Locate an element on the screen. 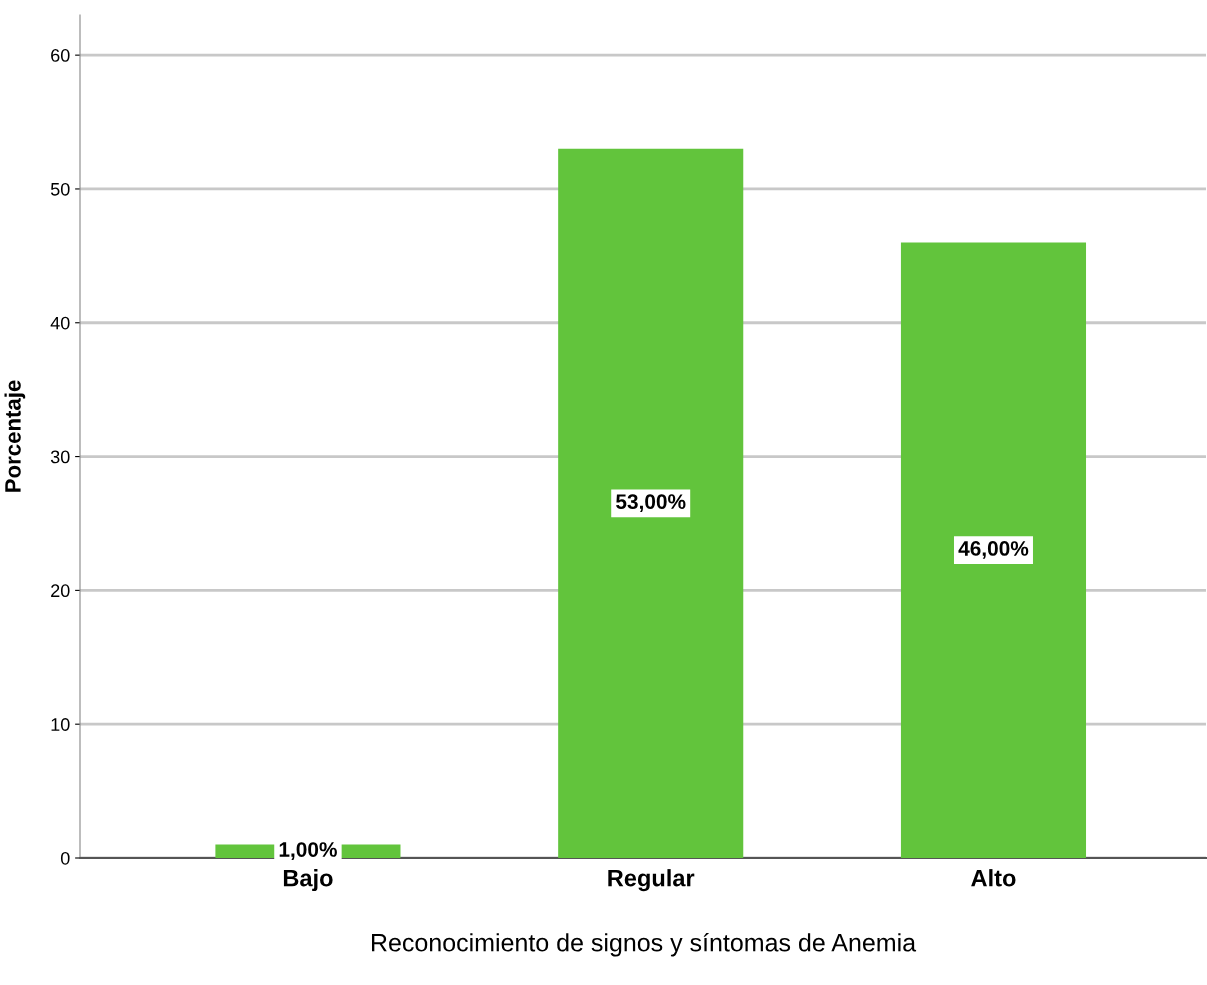  x-tick-label: Alto is located at coordinates (993, 878).